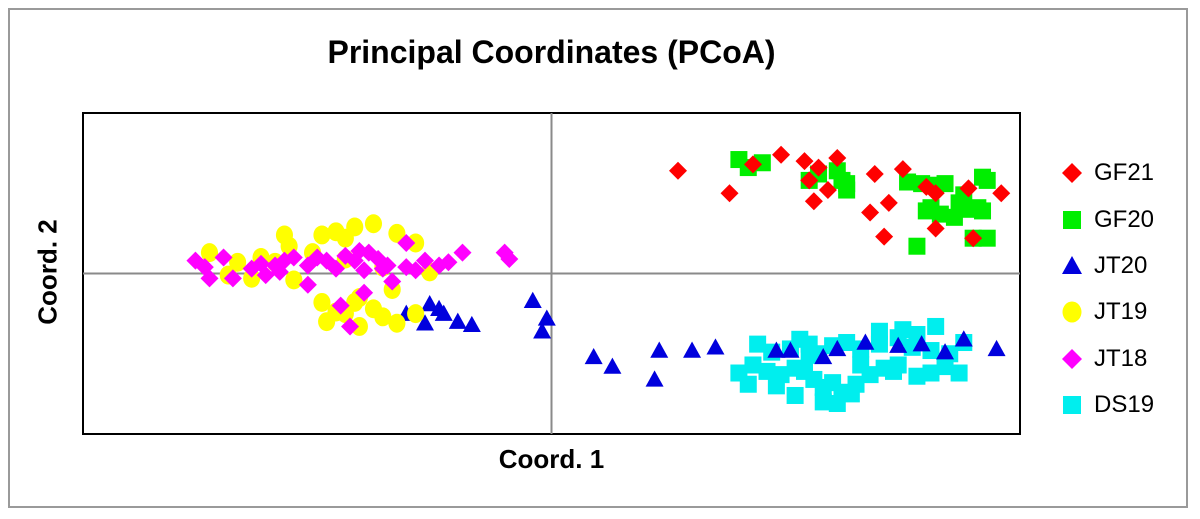 This screenshot has height=519, width=1200. I want to click on legend-item-gf21: GF21, so click(1125, 173).